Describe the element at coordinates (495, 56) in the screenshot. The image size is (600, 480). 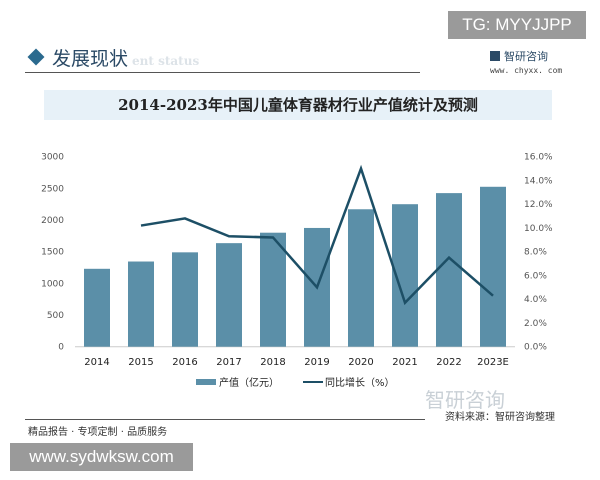
I see `brand-logo-icon` at that location.